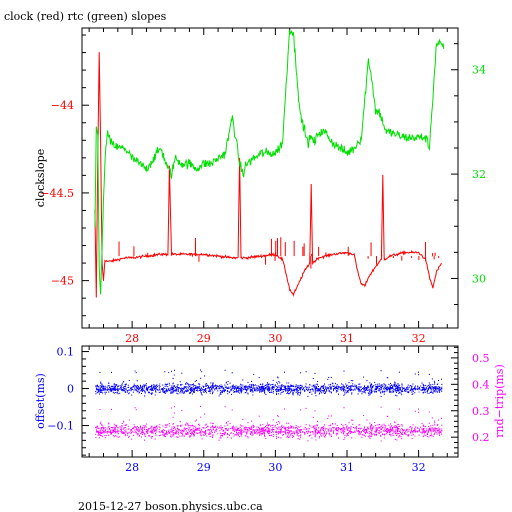  Describe the element at coordinates (66, 352) in the screenshot. I see `y-left-tick-label: 0.1` at that location.